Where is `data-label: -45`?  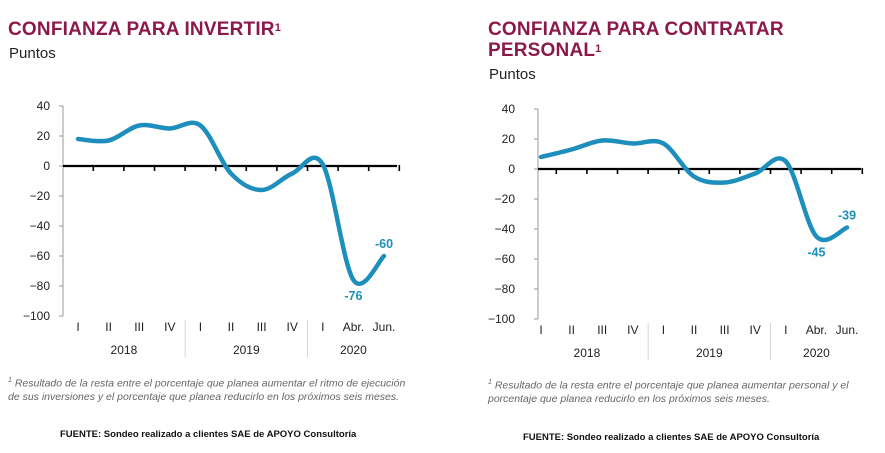
data-label: -45 is located at coordinates (816, 253).